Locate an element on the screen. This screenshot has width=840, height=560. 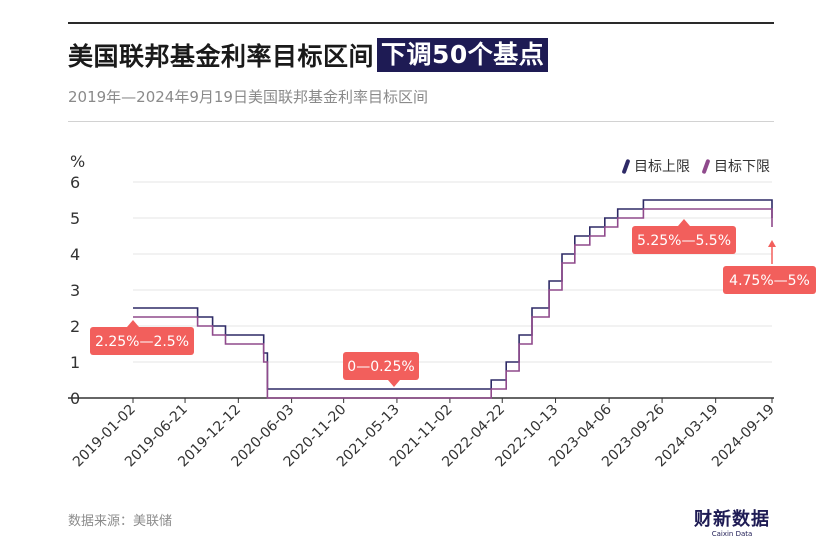
brand-name: 财新数据 is located at coordinates (732, 519).